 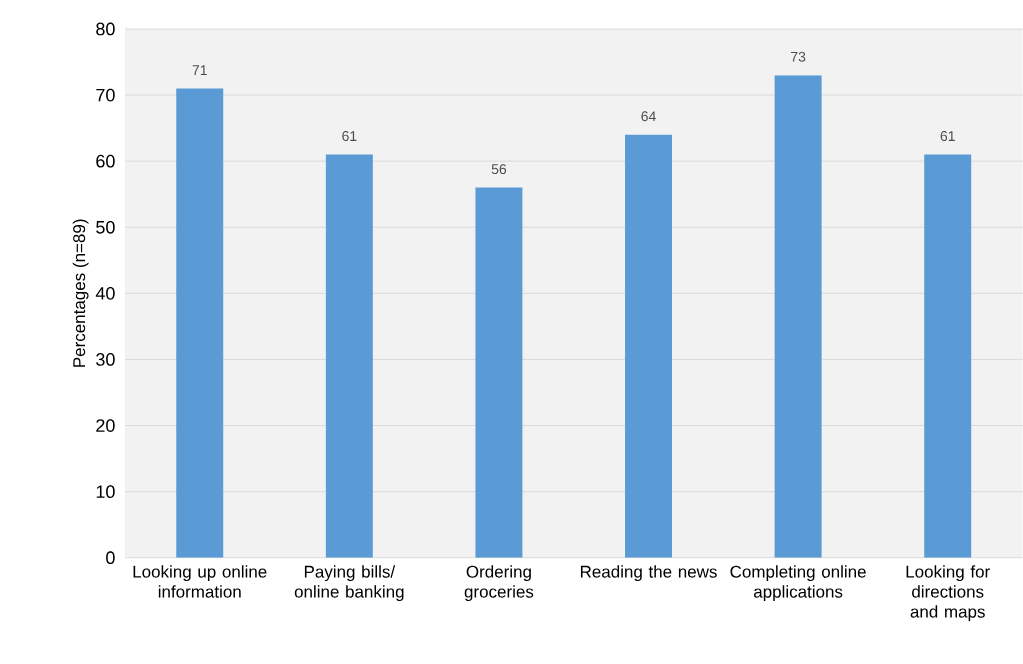 I want to click on y-tick-label: 60, so click(x=105, y=161).